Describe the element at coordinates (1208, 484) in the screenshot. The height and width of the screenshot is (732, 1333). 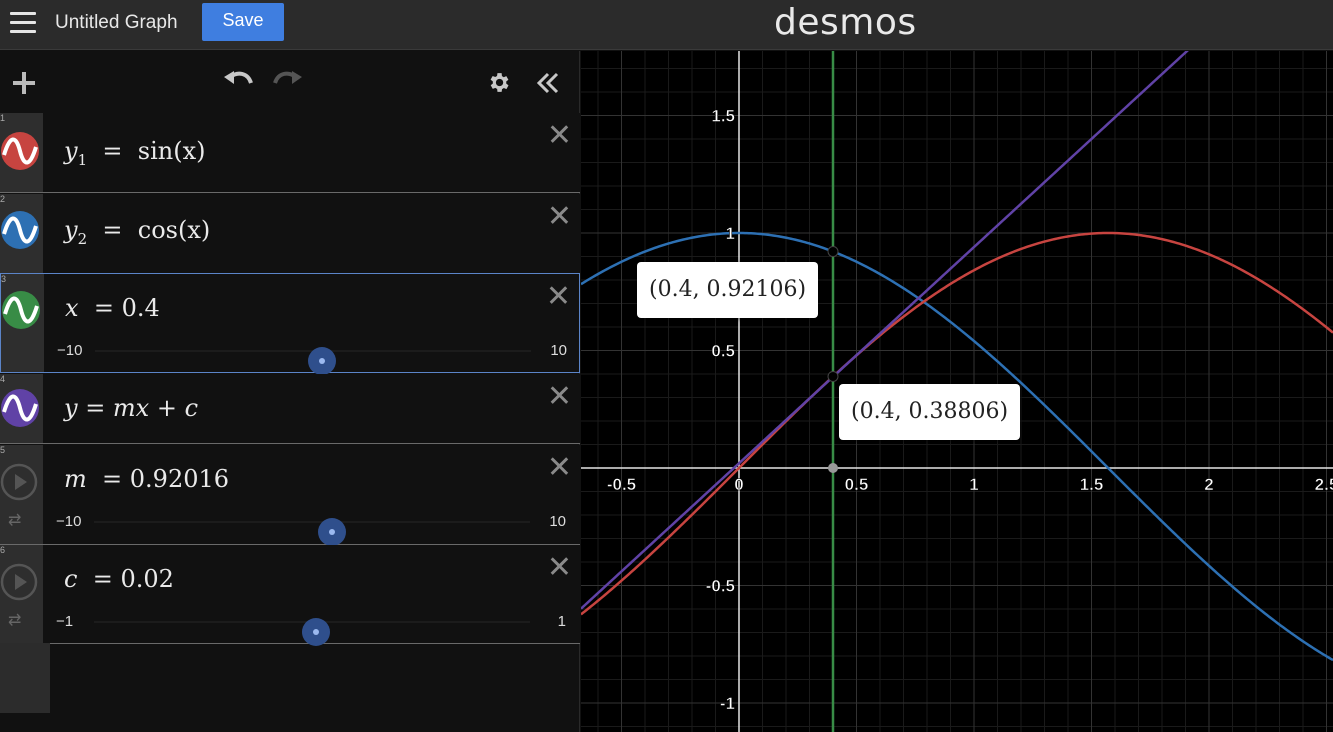
I see `x-tick-label: 2` at that location.